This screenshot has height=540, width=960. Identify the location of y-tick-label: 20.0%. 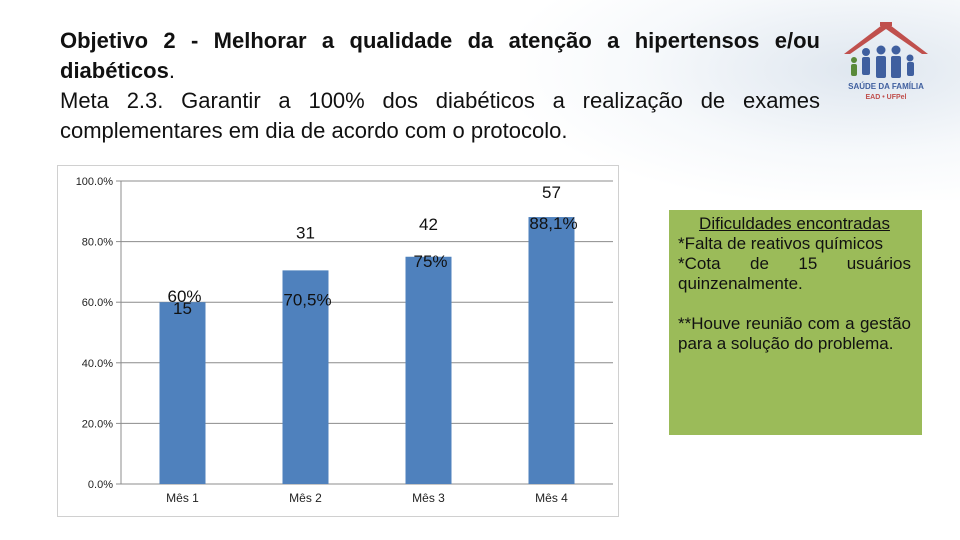
(97, 424).